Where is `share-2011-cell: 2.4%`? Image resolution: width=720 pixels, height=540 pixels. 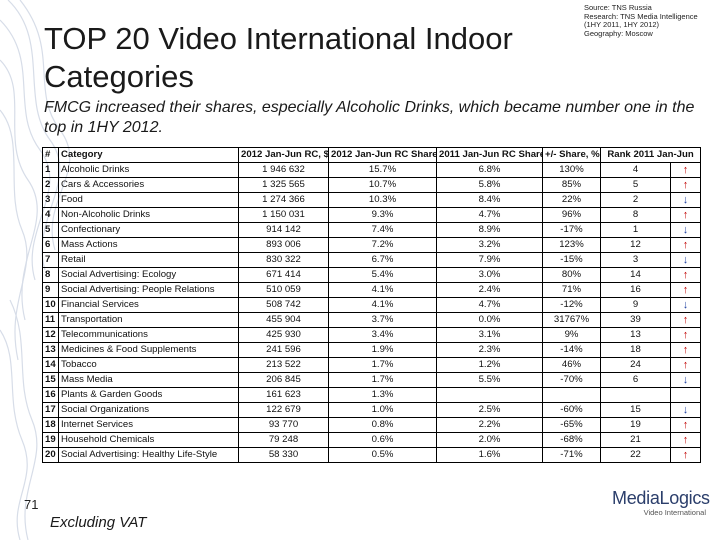 share-2011-cell: 2.4% is located at coordinates (489, 290).